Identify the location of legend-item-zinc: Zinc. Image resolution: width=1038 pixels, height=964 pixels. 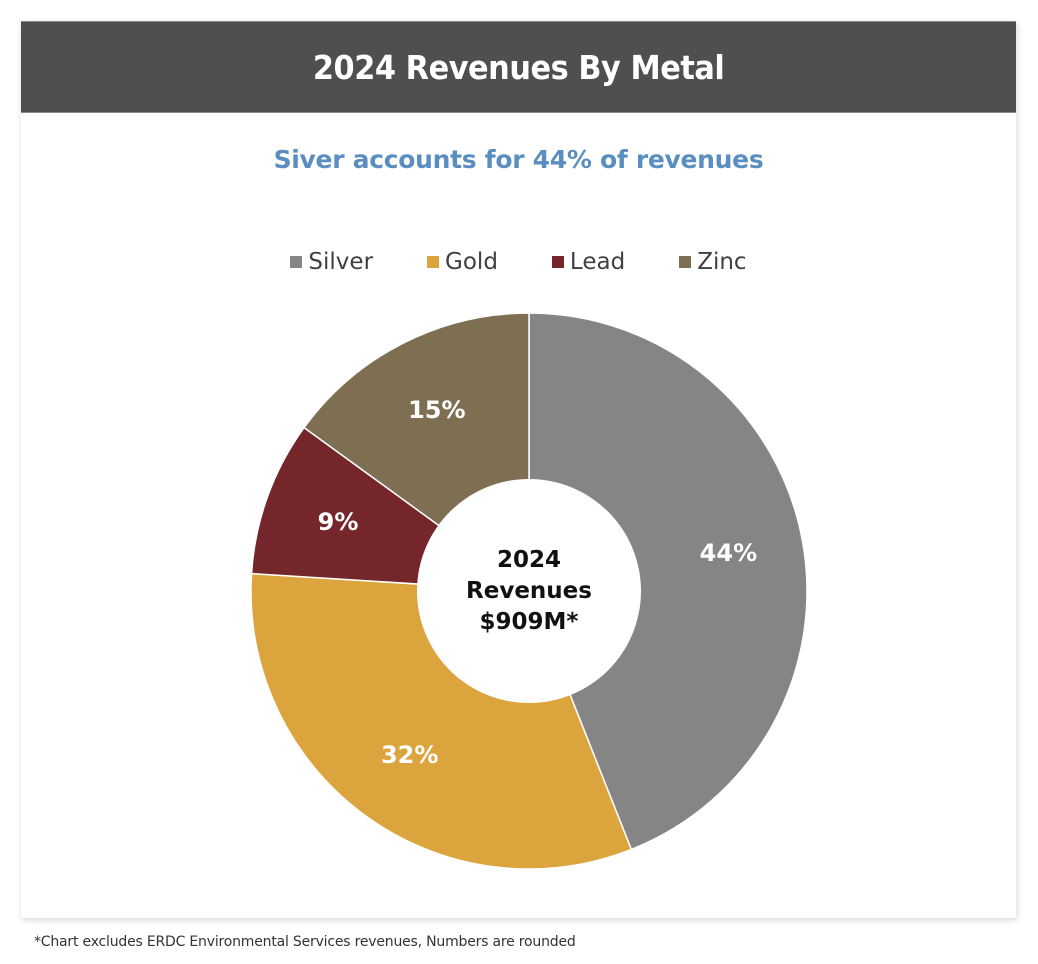
(713, 262).